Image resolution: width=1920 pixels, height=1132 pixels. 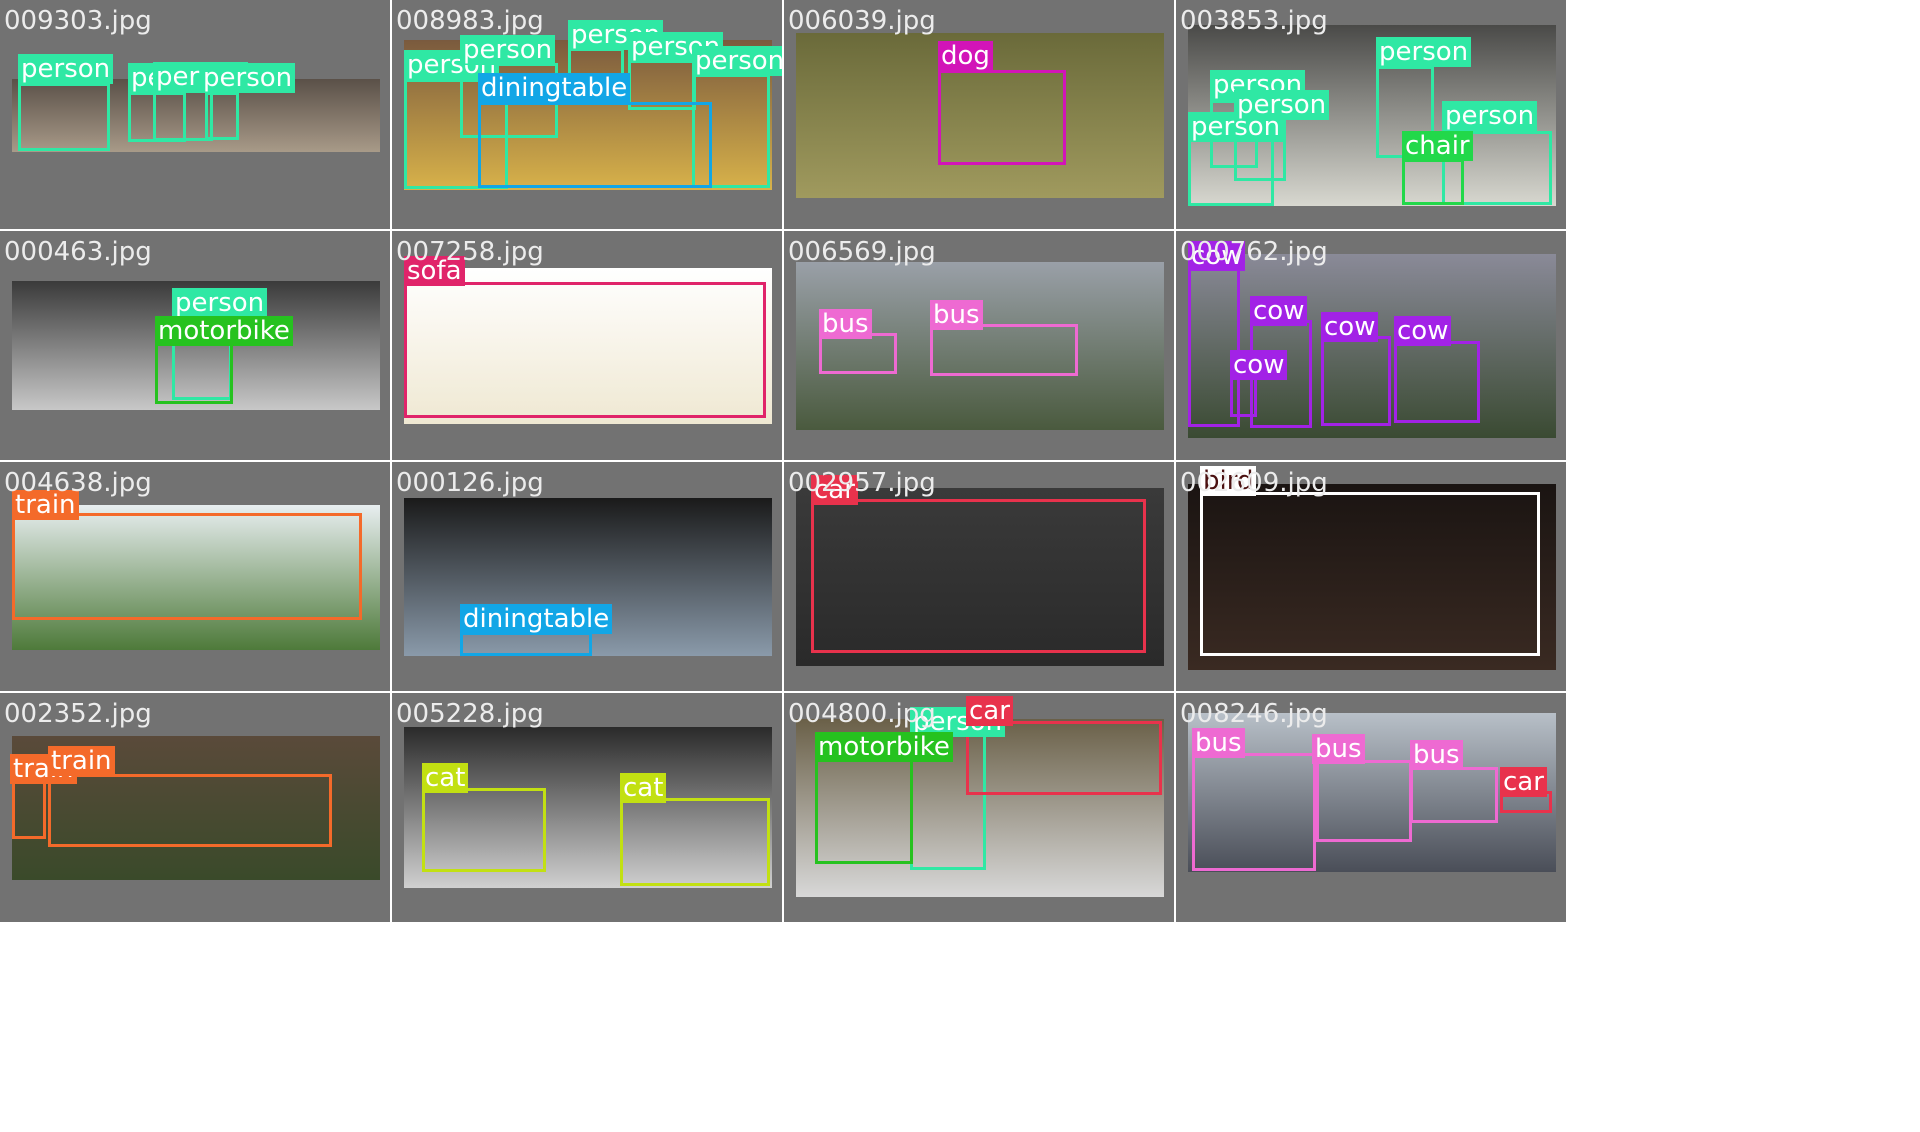 I want to click on grid-cell: 002352.jpg train train, so click(x=195, y=807).